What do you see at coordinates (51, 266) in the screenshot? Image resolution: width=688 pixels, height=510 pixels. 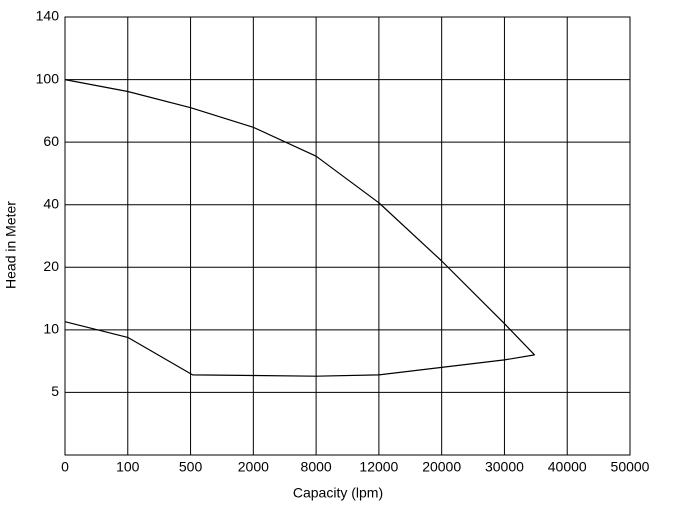 I see `y-tick-label: 20` at bounding box center [51, 266].